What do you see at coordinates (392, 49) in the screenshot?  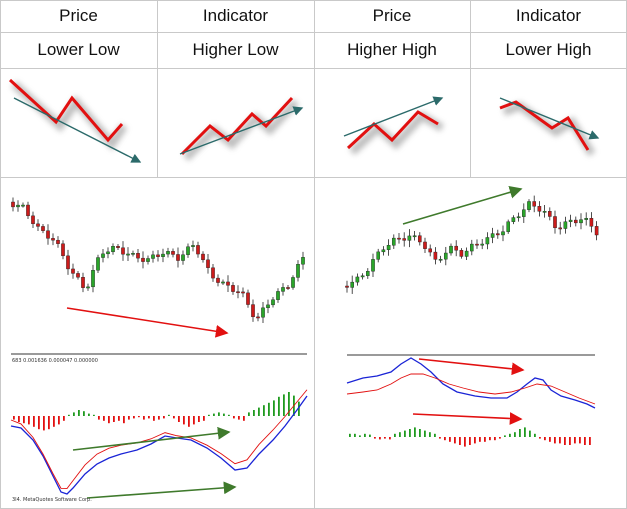 I see `label-higher-high: Higher High` at bounding box center [392, 49].